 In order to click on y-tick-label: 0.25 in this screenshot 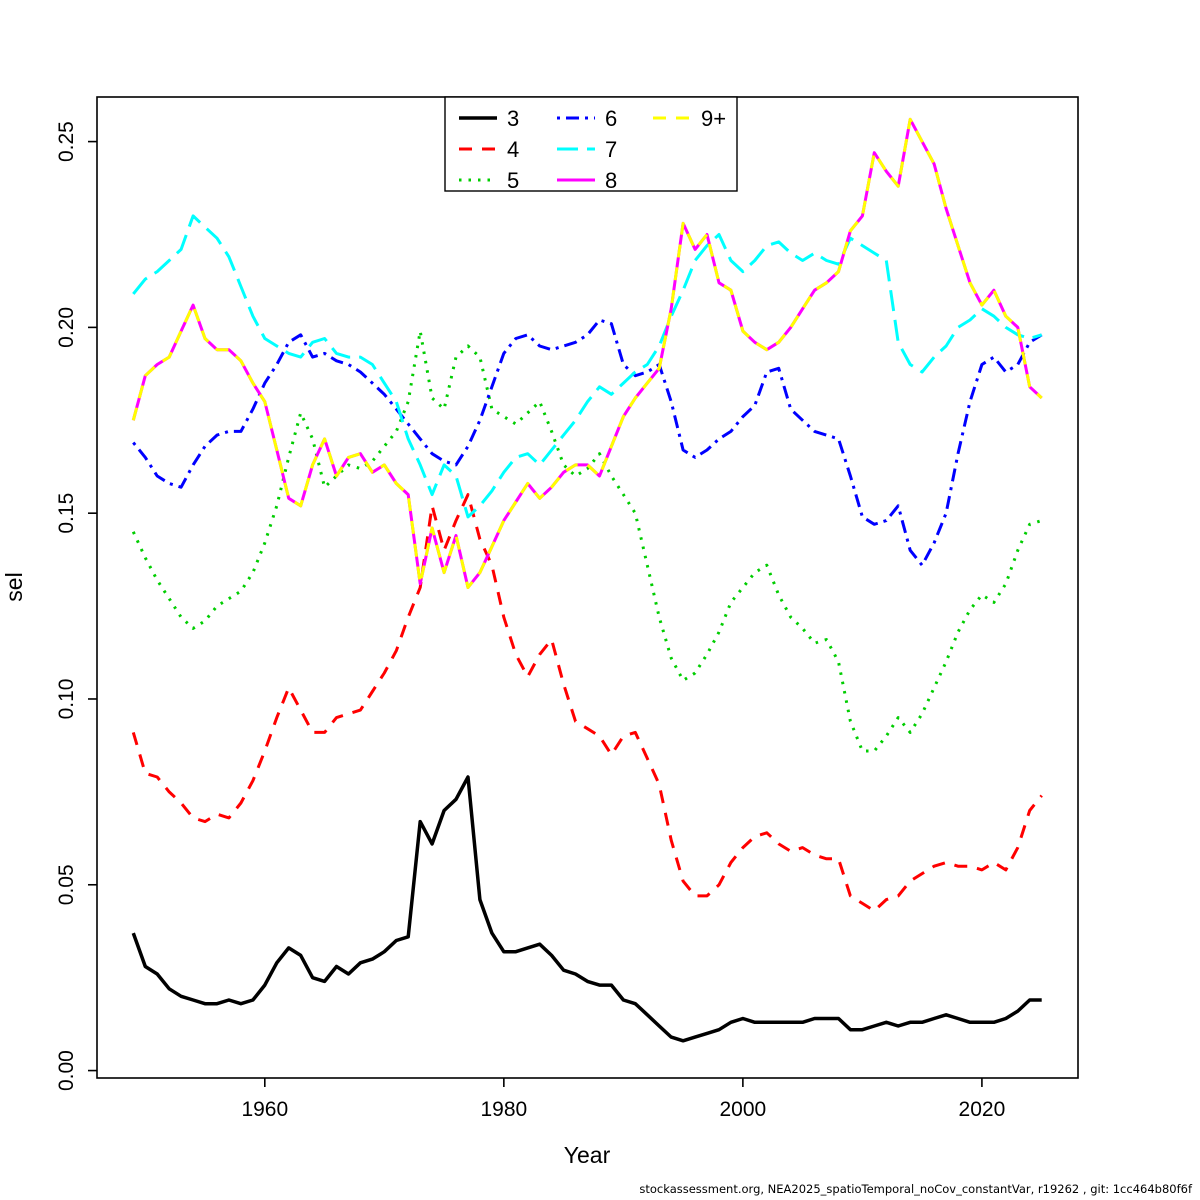, I will do `click(66, 141)`.